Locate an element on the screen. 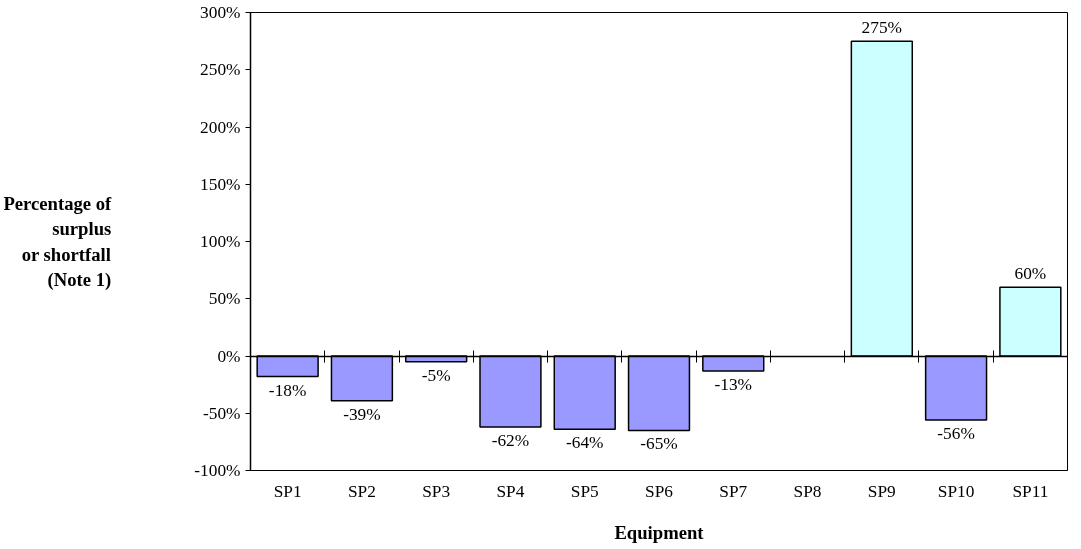  x-tick-label: SP2 is located at coordinates (361, 491).